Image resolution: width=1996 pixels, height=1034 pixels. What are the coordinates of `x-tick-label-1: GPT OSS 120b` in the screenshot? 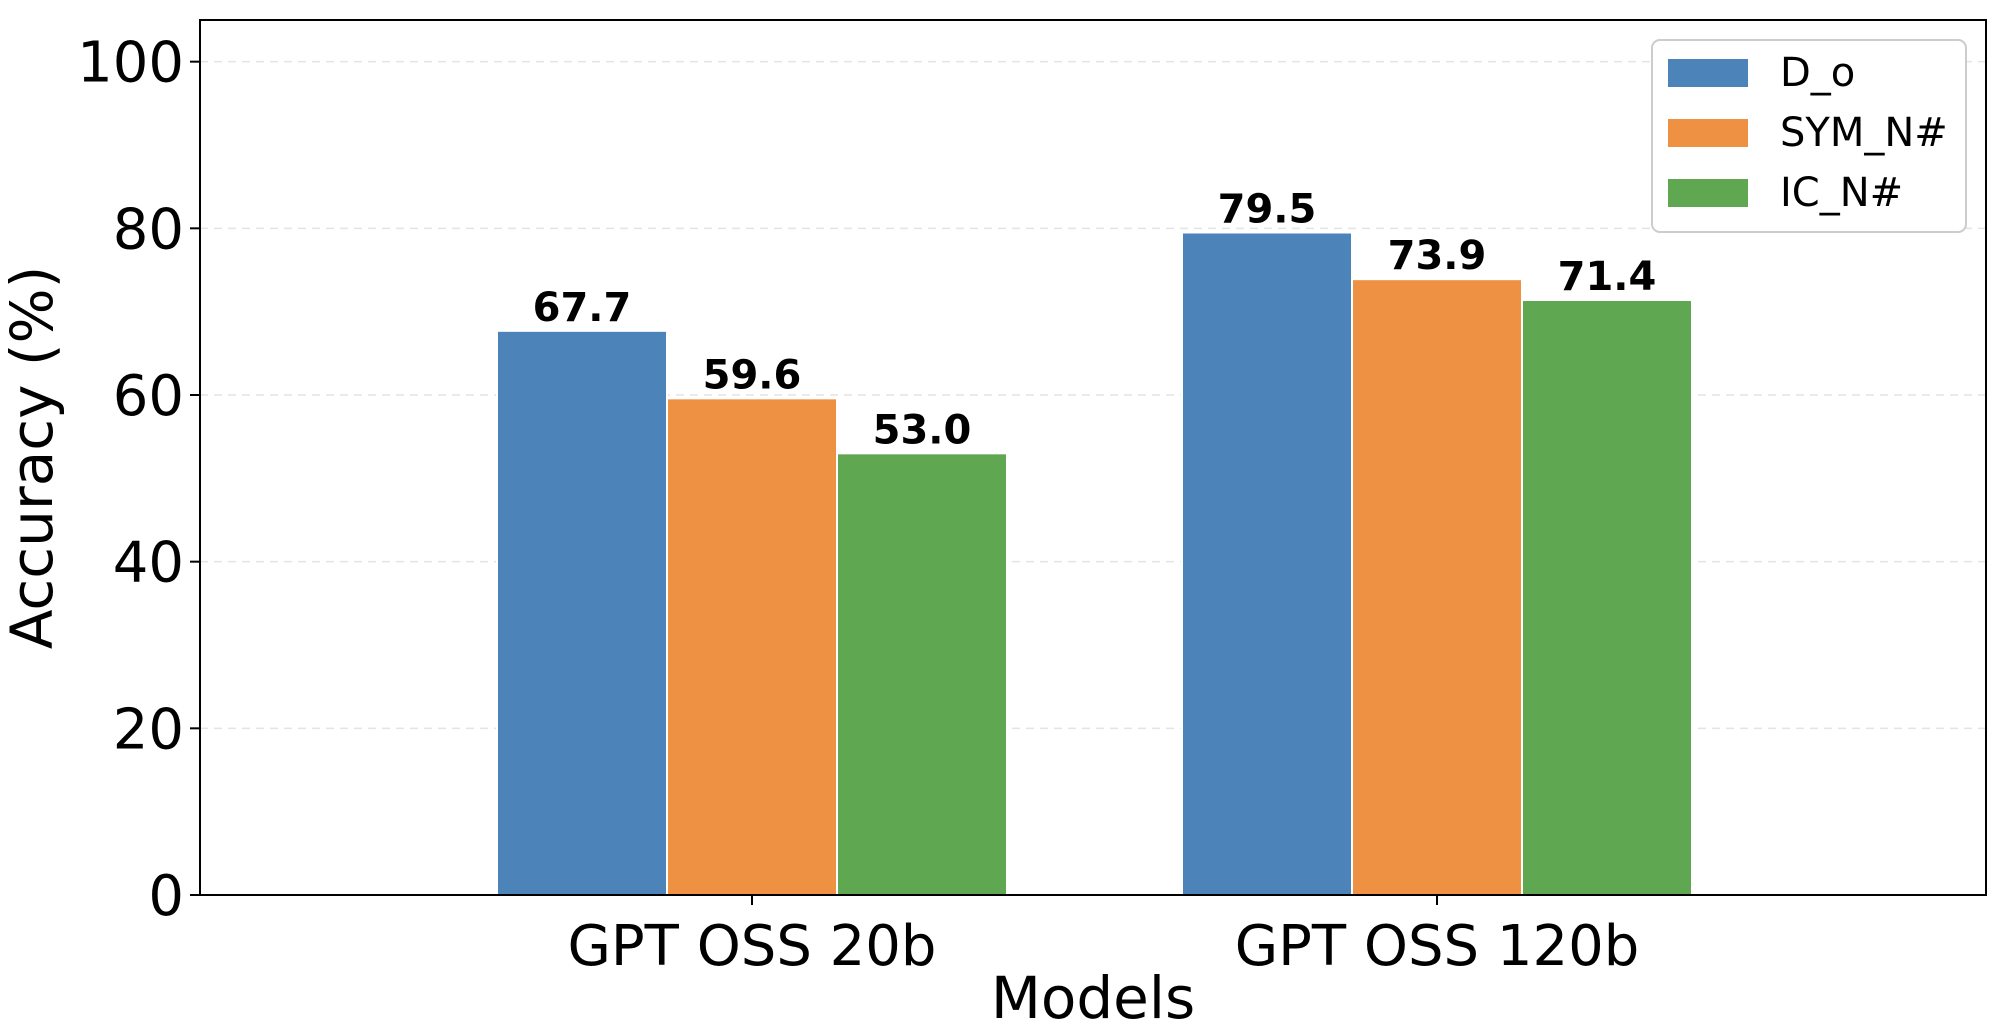 It's located at (1437, 946).